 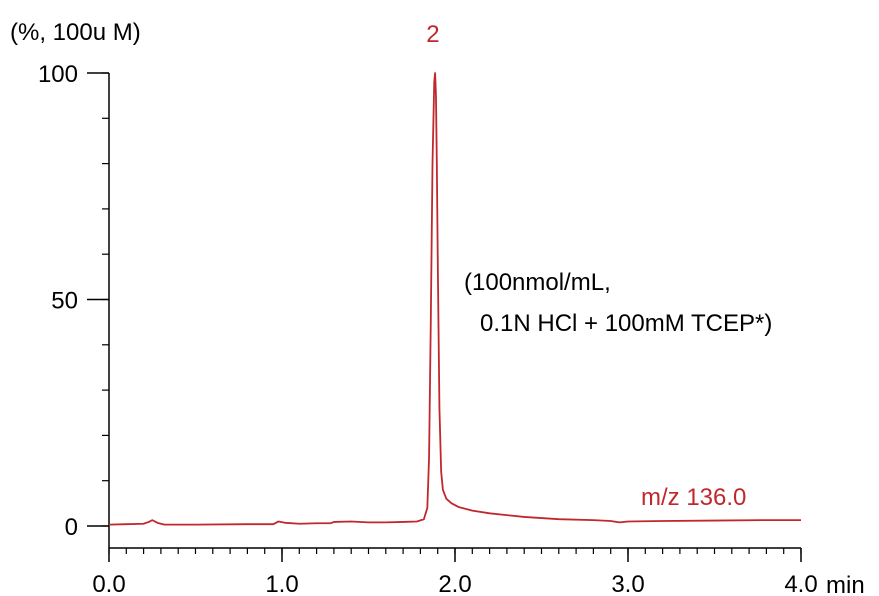 I want to click on y-unit-label: (%, 100u M), so click(x=75, y=32).